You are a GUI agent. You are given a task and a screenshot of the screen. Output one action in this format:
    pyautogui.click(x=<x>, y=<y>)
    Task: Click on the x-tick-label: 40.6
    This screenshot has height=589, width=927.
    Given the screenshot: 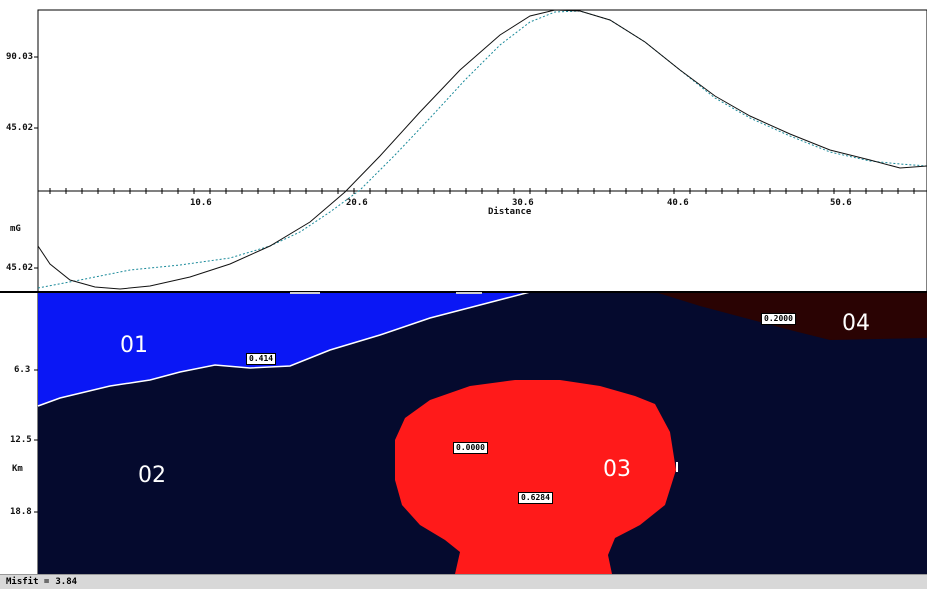 What is the action you would take?
    pyautogui.click(x=678, y=203)
    